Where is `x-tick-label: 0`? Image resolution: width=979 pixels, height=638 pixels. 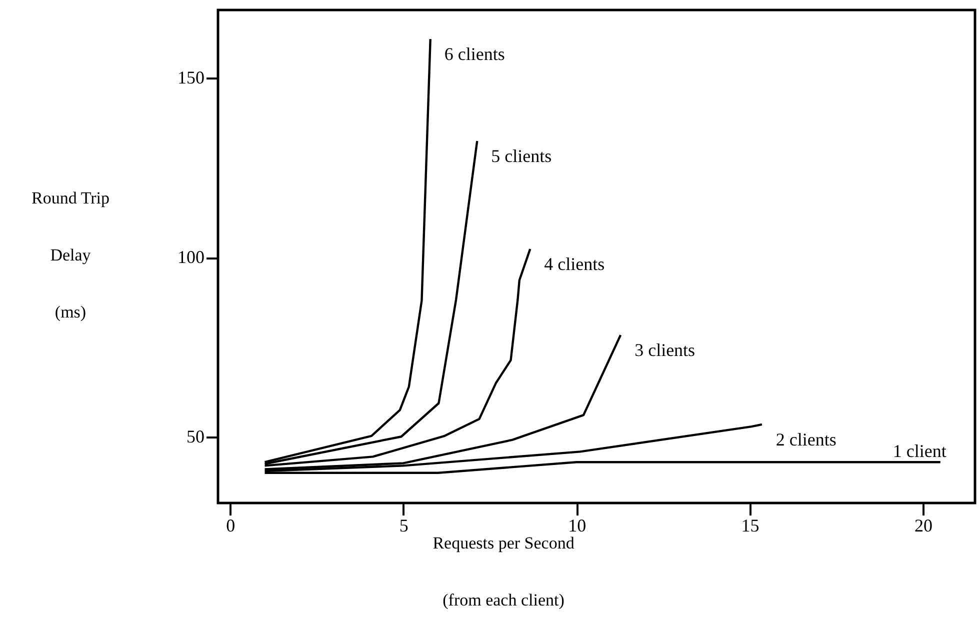
x-tick-label: 0 is located at coordinates (231, 526).